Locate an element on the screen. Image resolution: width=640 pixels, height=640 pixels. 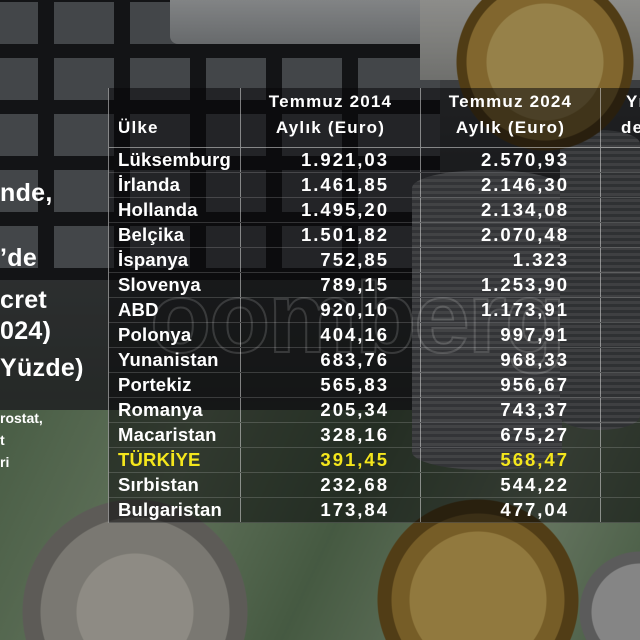
value-2024-cell: 1.323 is located at coordinates (511, 260).